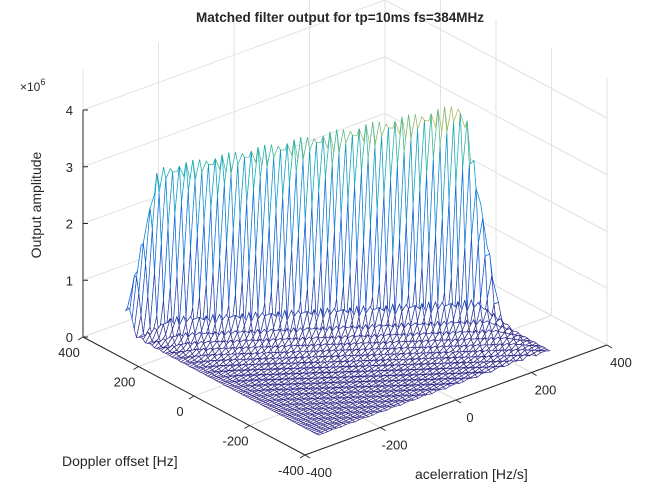  Describe the element at coordinates (32, 85) in the screenshot. I see `z-exponent-label: ×10⁶` at that location.